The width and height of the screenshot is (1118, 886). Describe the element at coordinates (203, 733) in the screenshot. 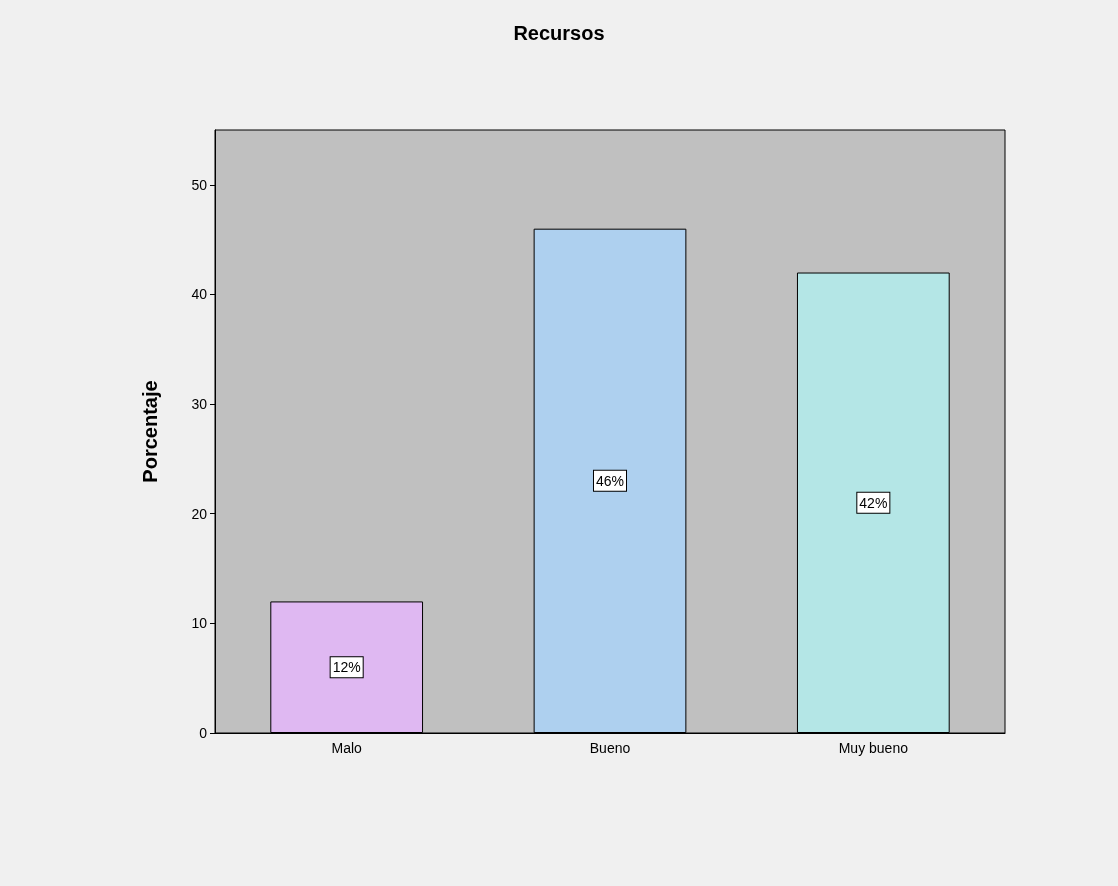

I see `y-tick-label: 0` at that location.